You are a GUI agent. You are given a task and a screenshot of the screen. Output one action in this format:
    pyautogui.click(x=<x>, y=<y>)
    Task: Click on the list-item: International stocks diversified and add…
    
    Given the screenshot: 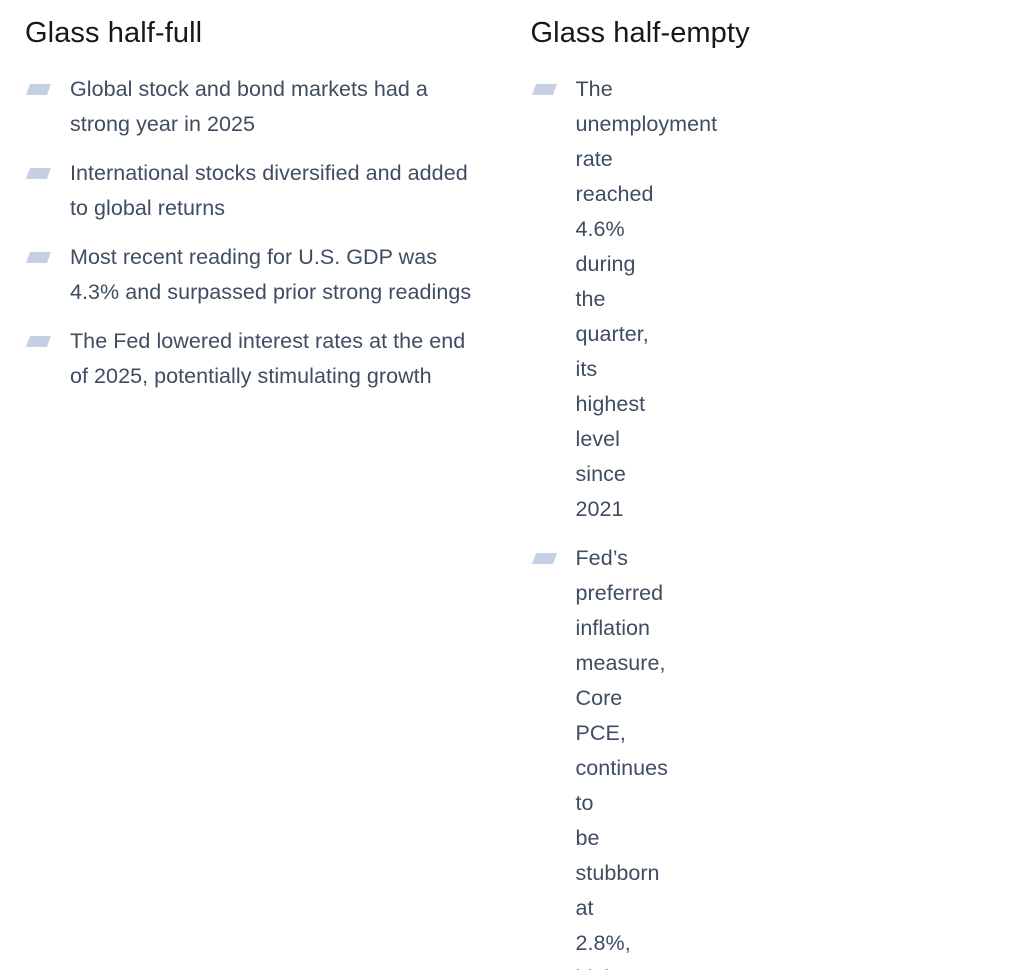 What is the action you would take?
    pyautogui.click(x=255, y=191)
    